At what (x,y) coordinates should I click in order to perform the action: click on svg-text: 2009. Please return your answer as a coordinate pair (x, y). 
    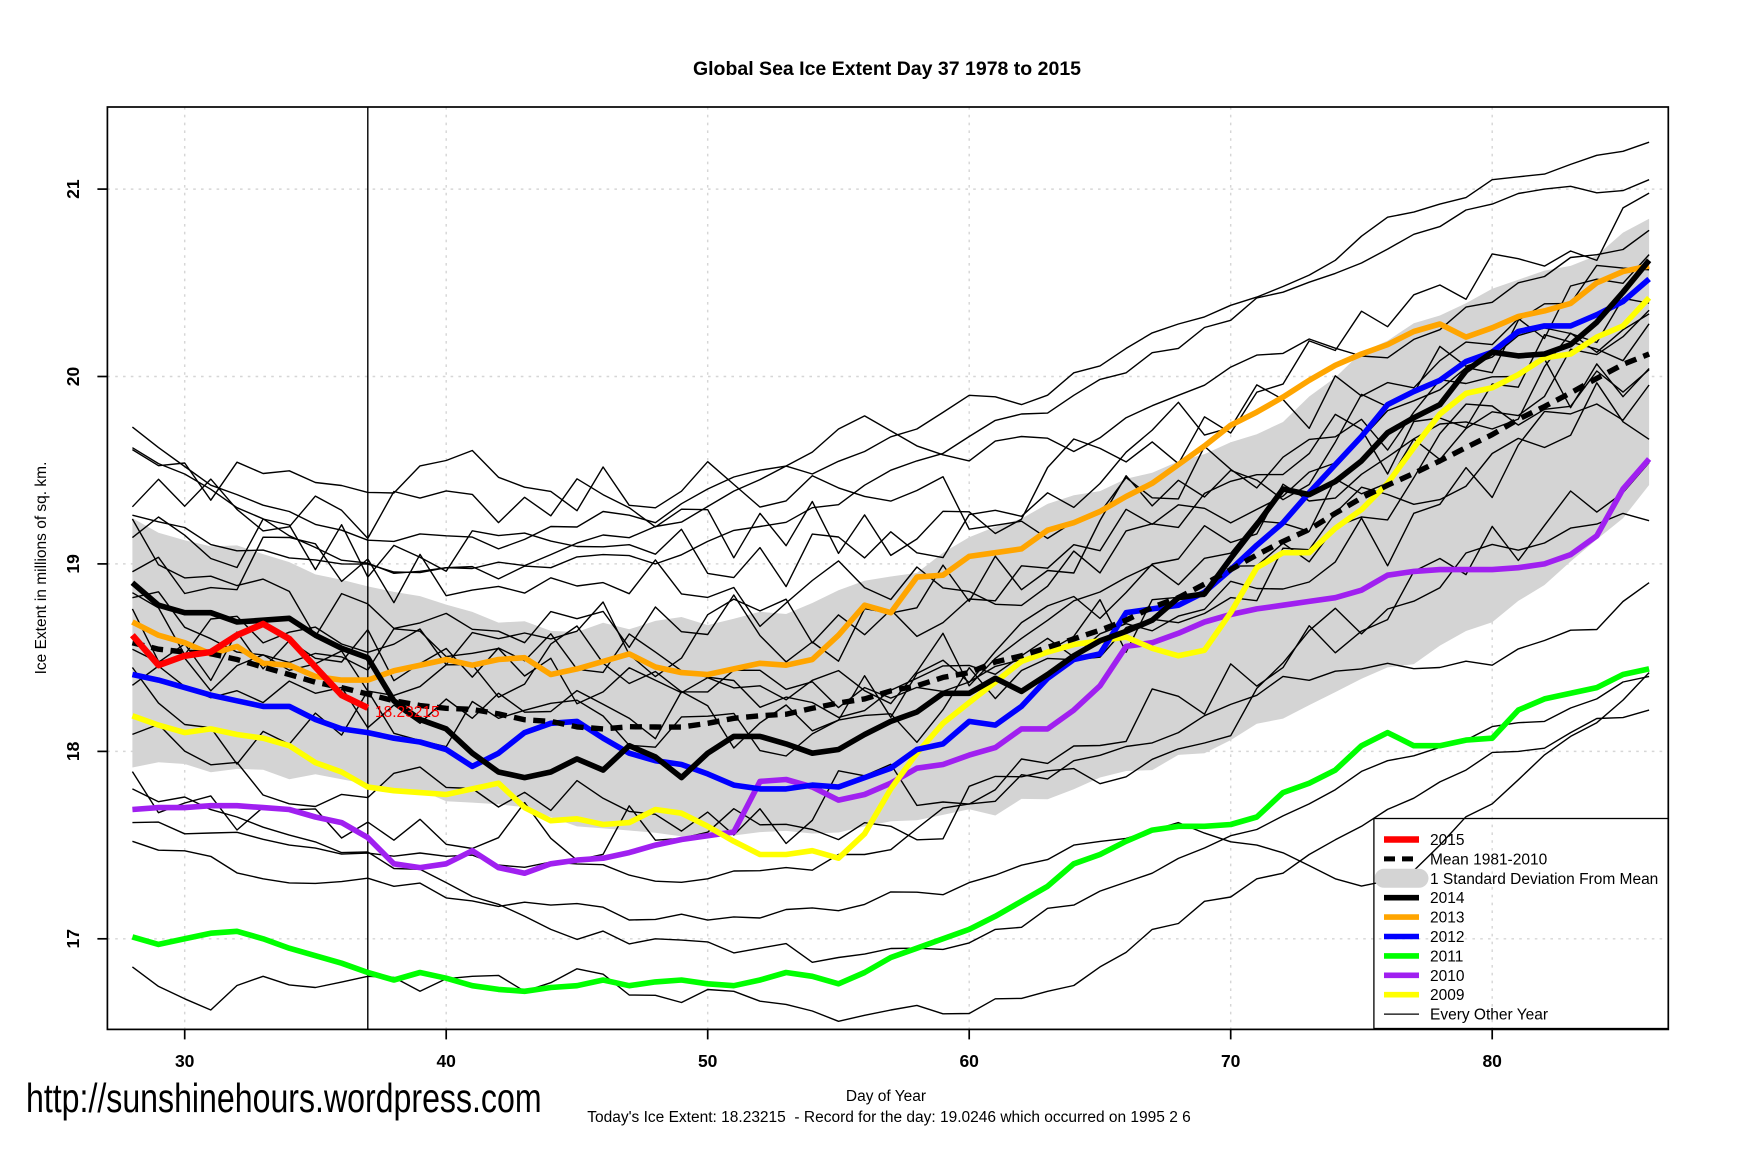
    Looking at the image, I should click on (1447, 995).